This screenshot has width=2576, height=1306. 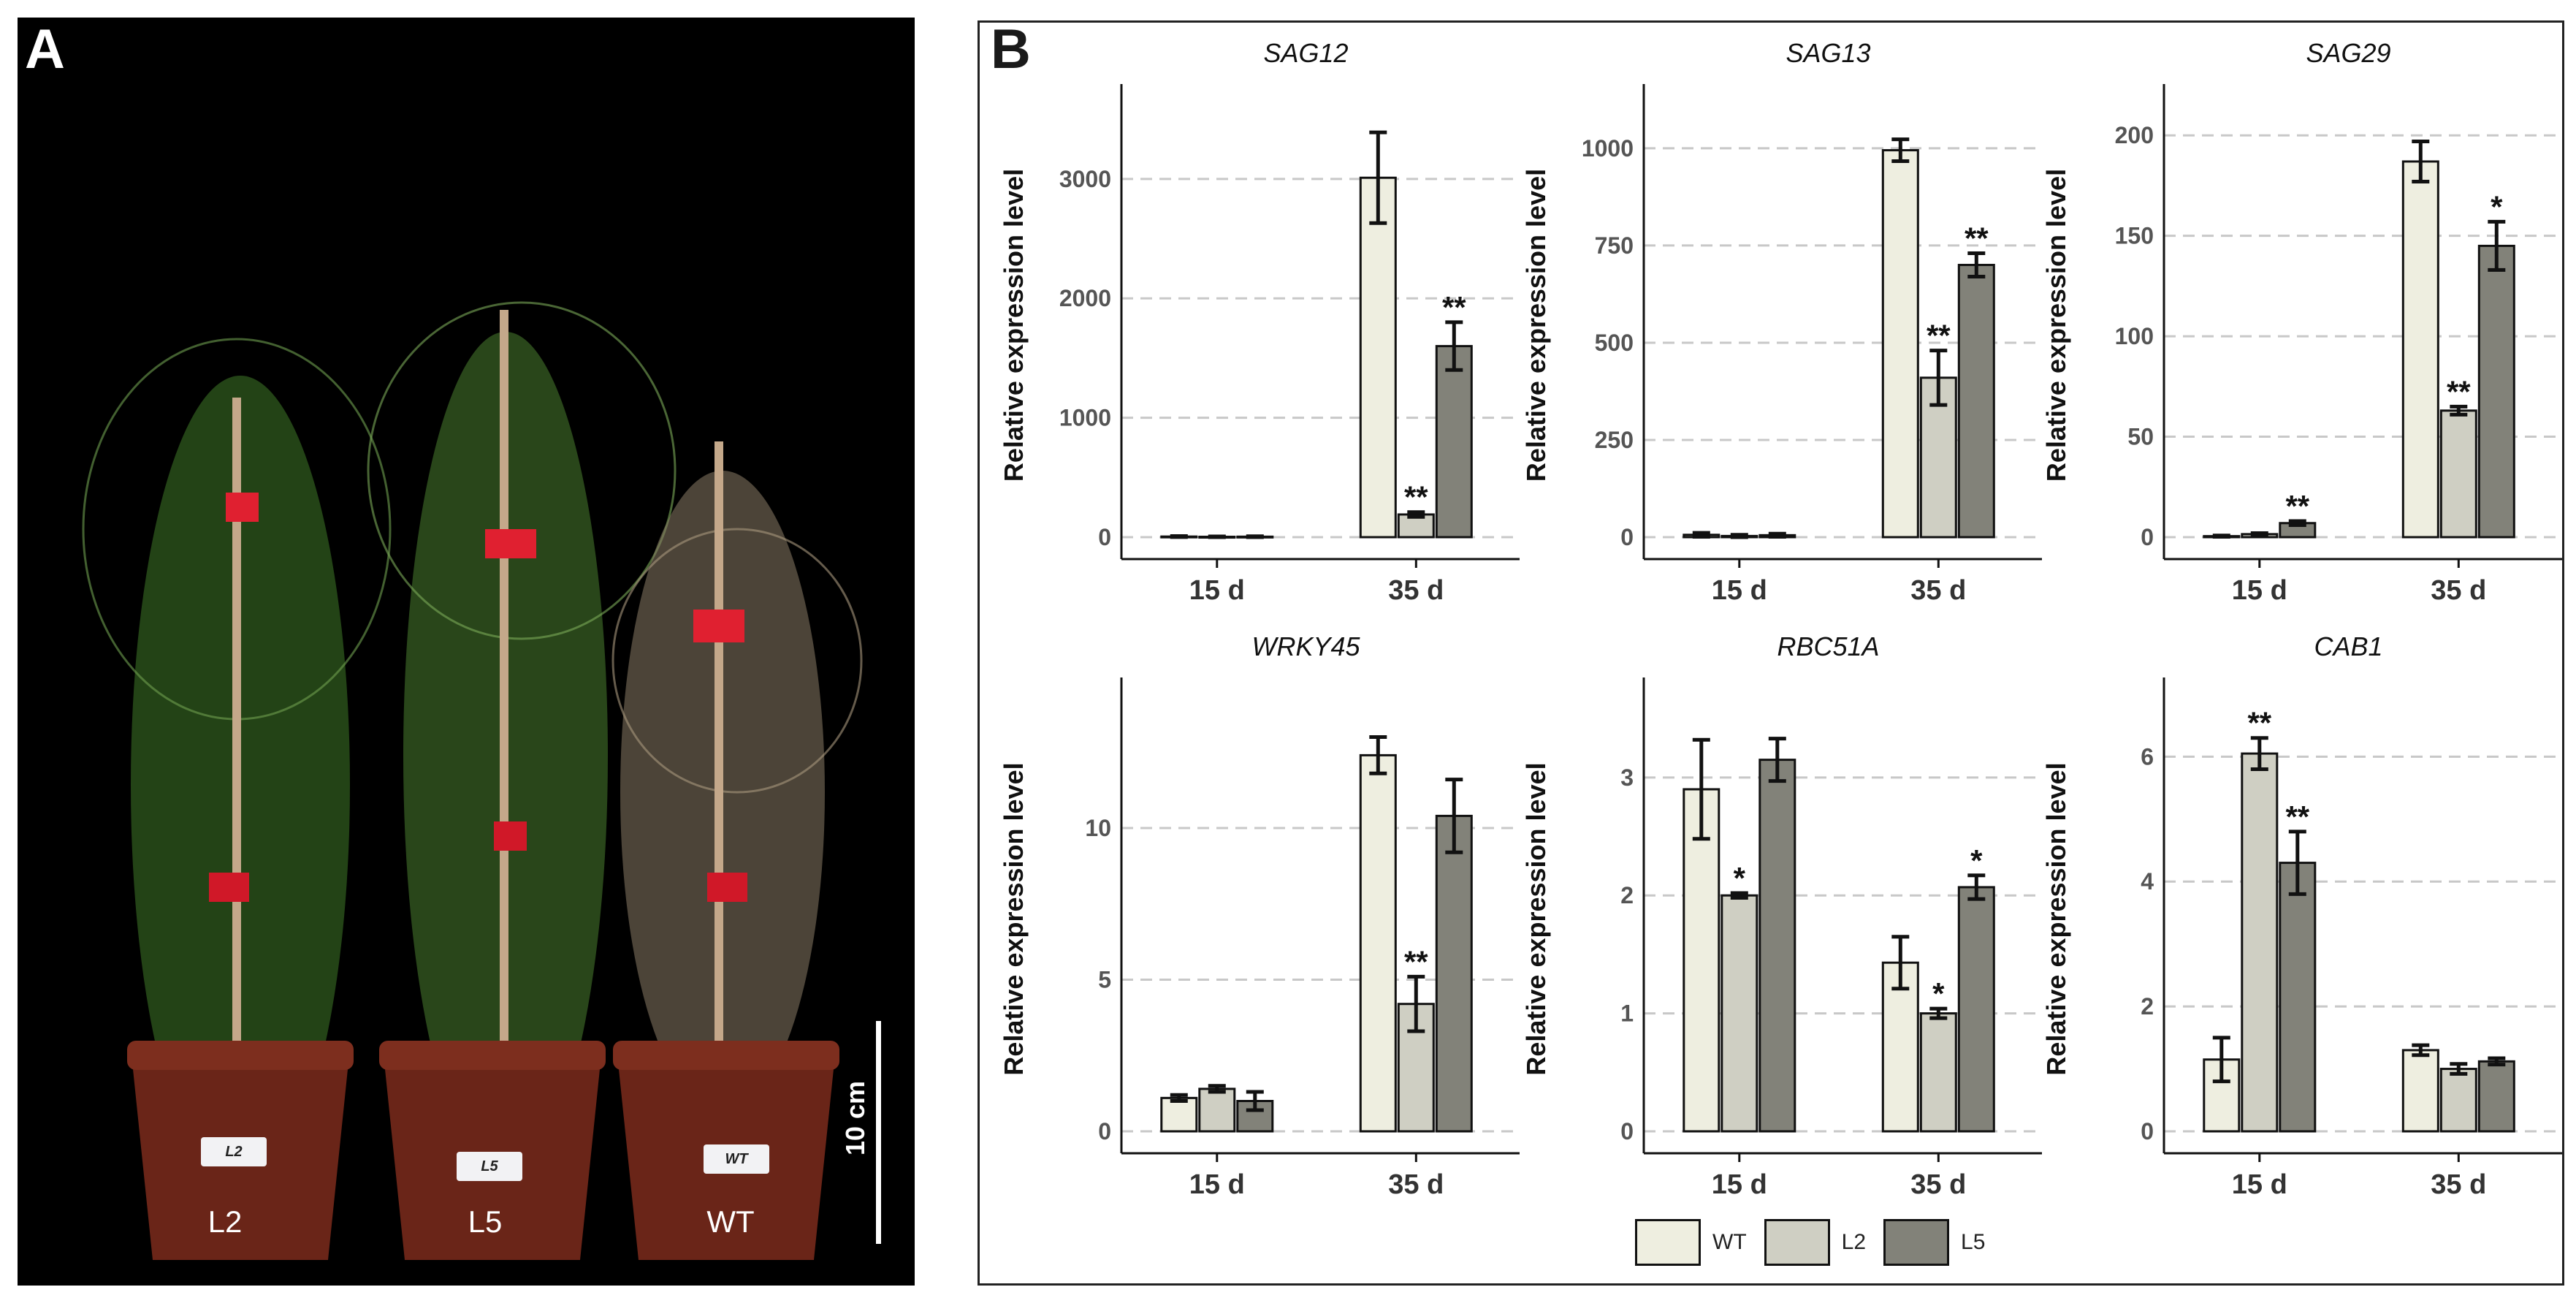 What do you see at coordinates (1815, 1242) in the screenshot?
I see `legend-item-l2: L2` at bounding box center [1815, 1242].